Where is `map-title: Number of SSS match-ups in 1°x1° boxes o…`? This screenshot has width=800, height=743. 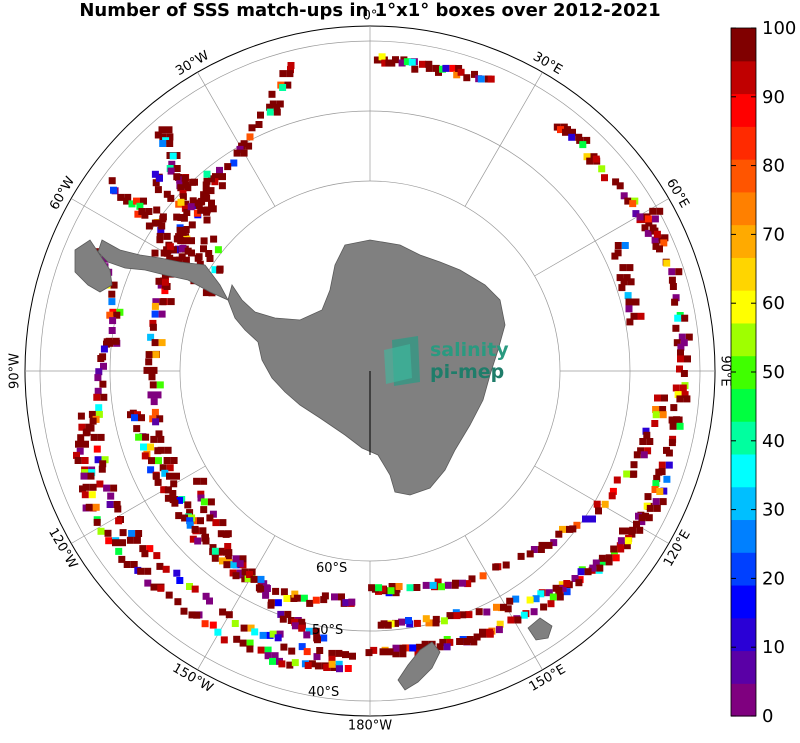 map-title: Number of SSS match-ups in 1°x1° boxes o… is located at coordinates (370, 10).